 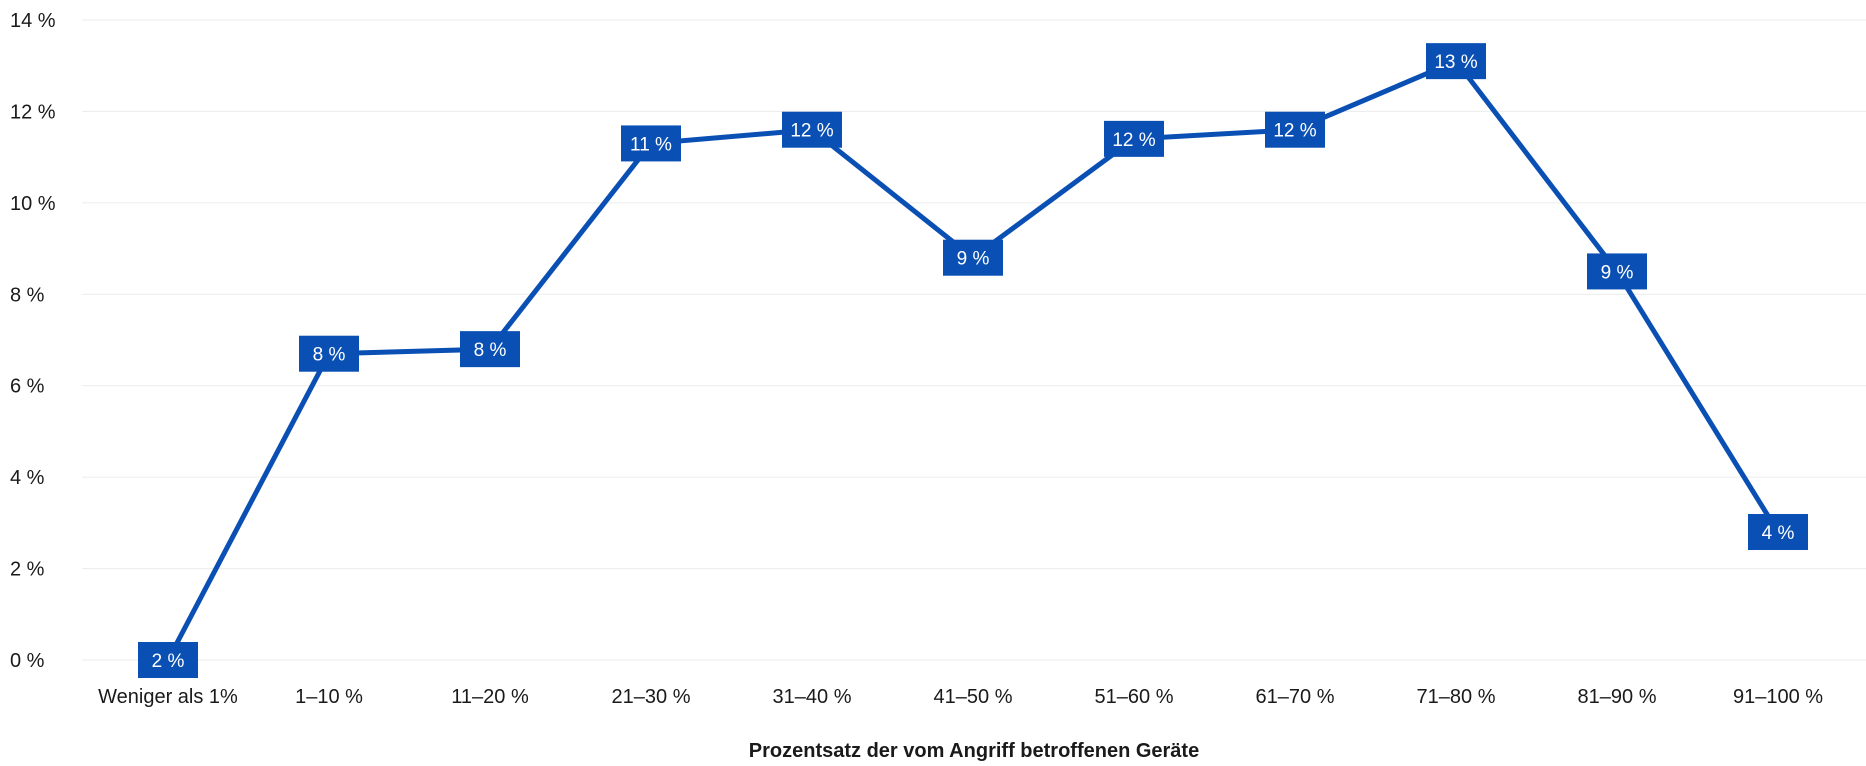 I want to click on data-label: 2 %, so click(x=168, y=661).